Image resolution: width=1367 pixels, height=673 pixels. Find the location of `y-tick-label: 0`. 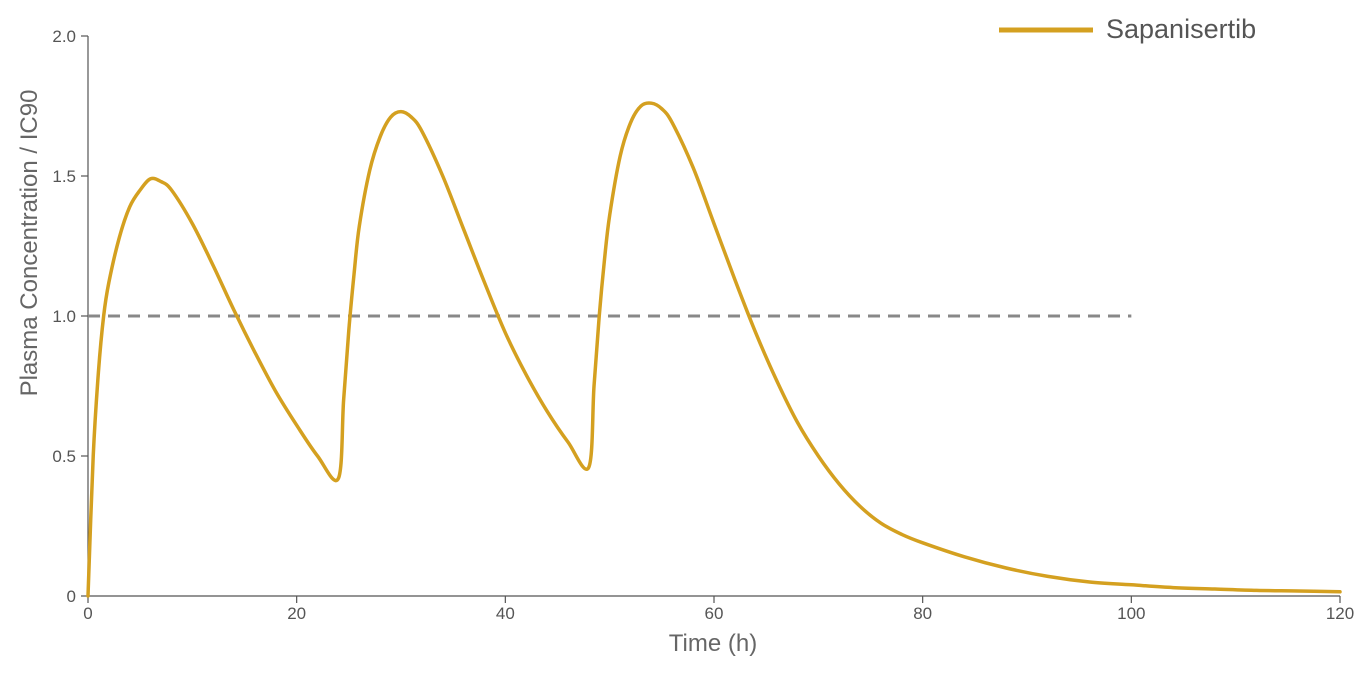

y-tick-label: 0 is located at coordinates (71, 596).